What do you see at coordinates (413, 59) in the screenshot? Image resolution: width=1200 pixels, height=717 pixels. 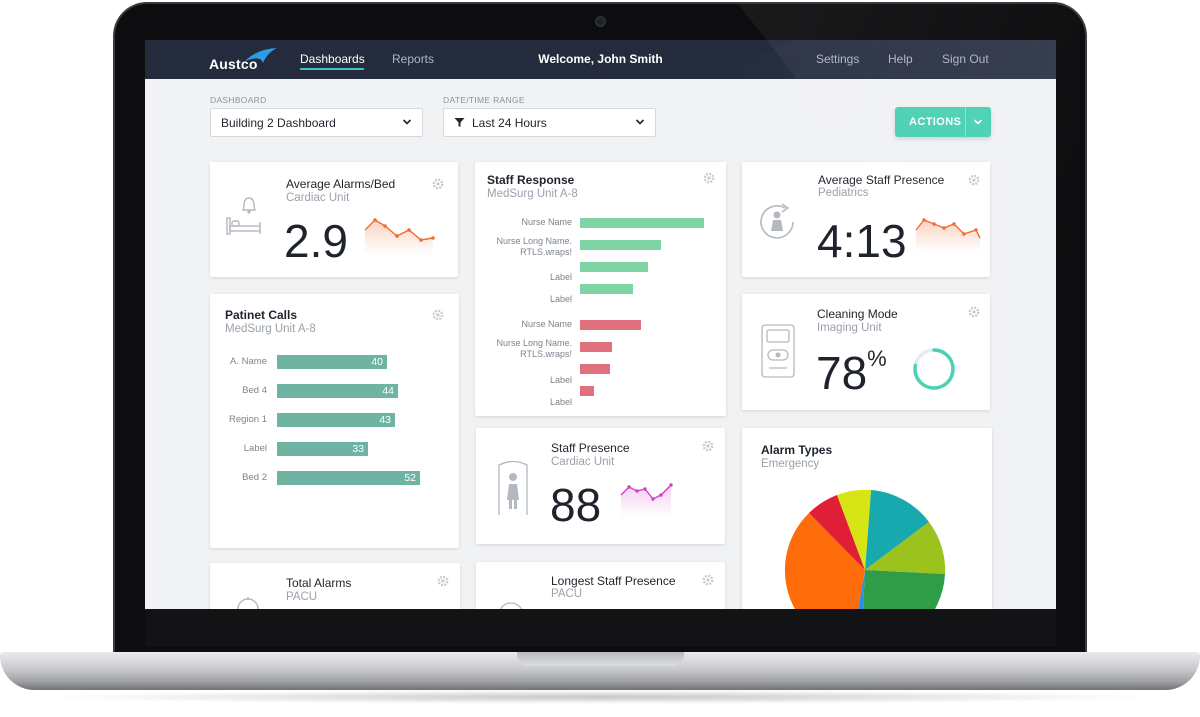 I see `nav-reports: Reports` at bounding box center [413, 59].